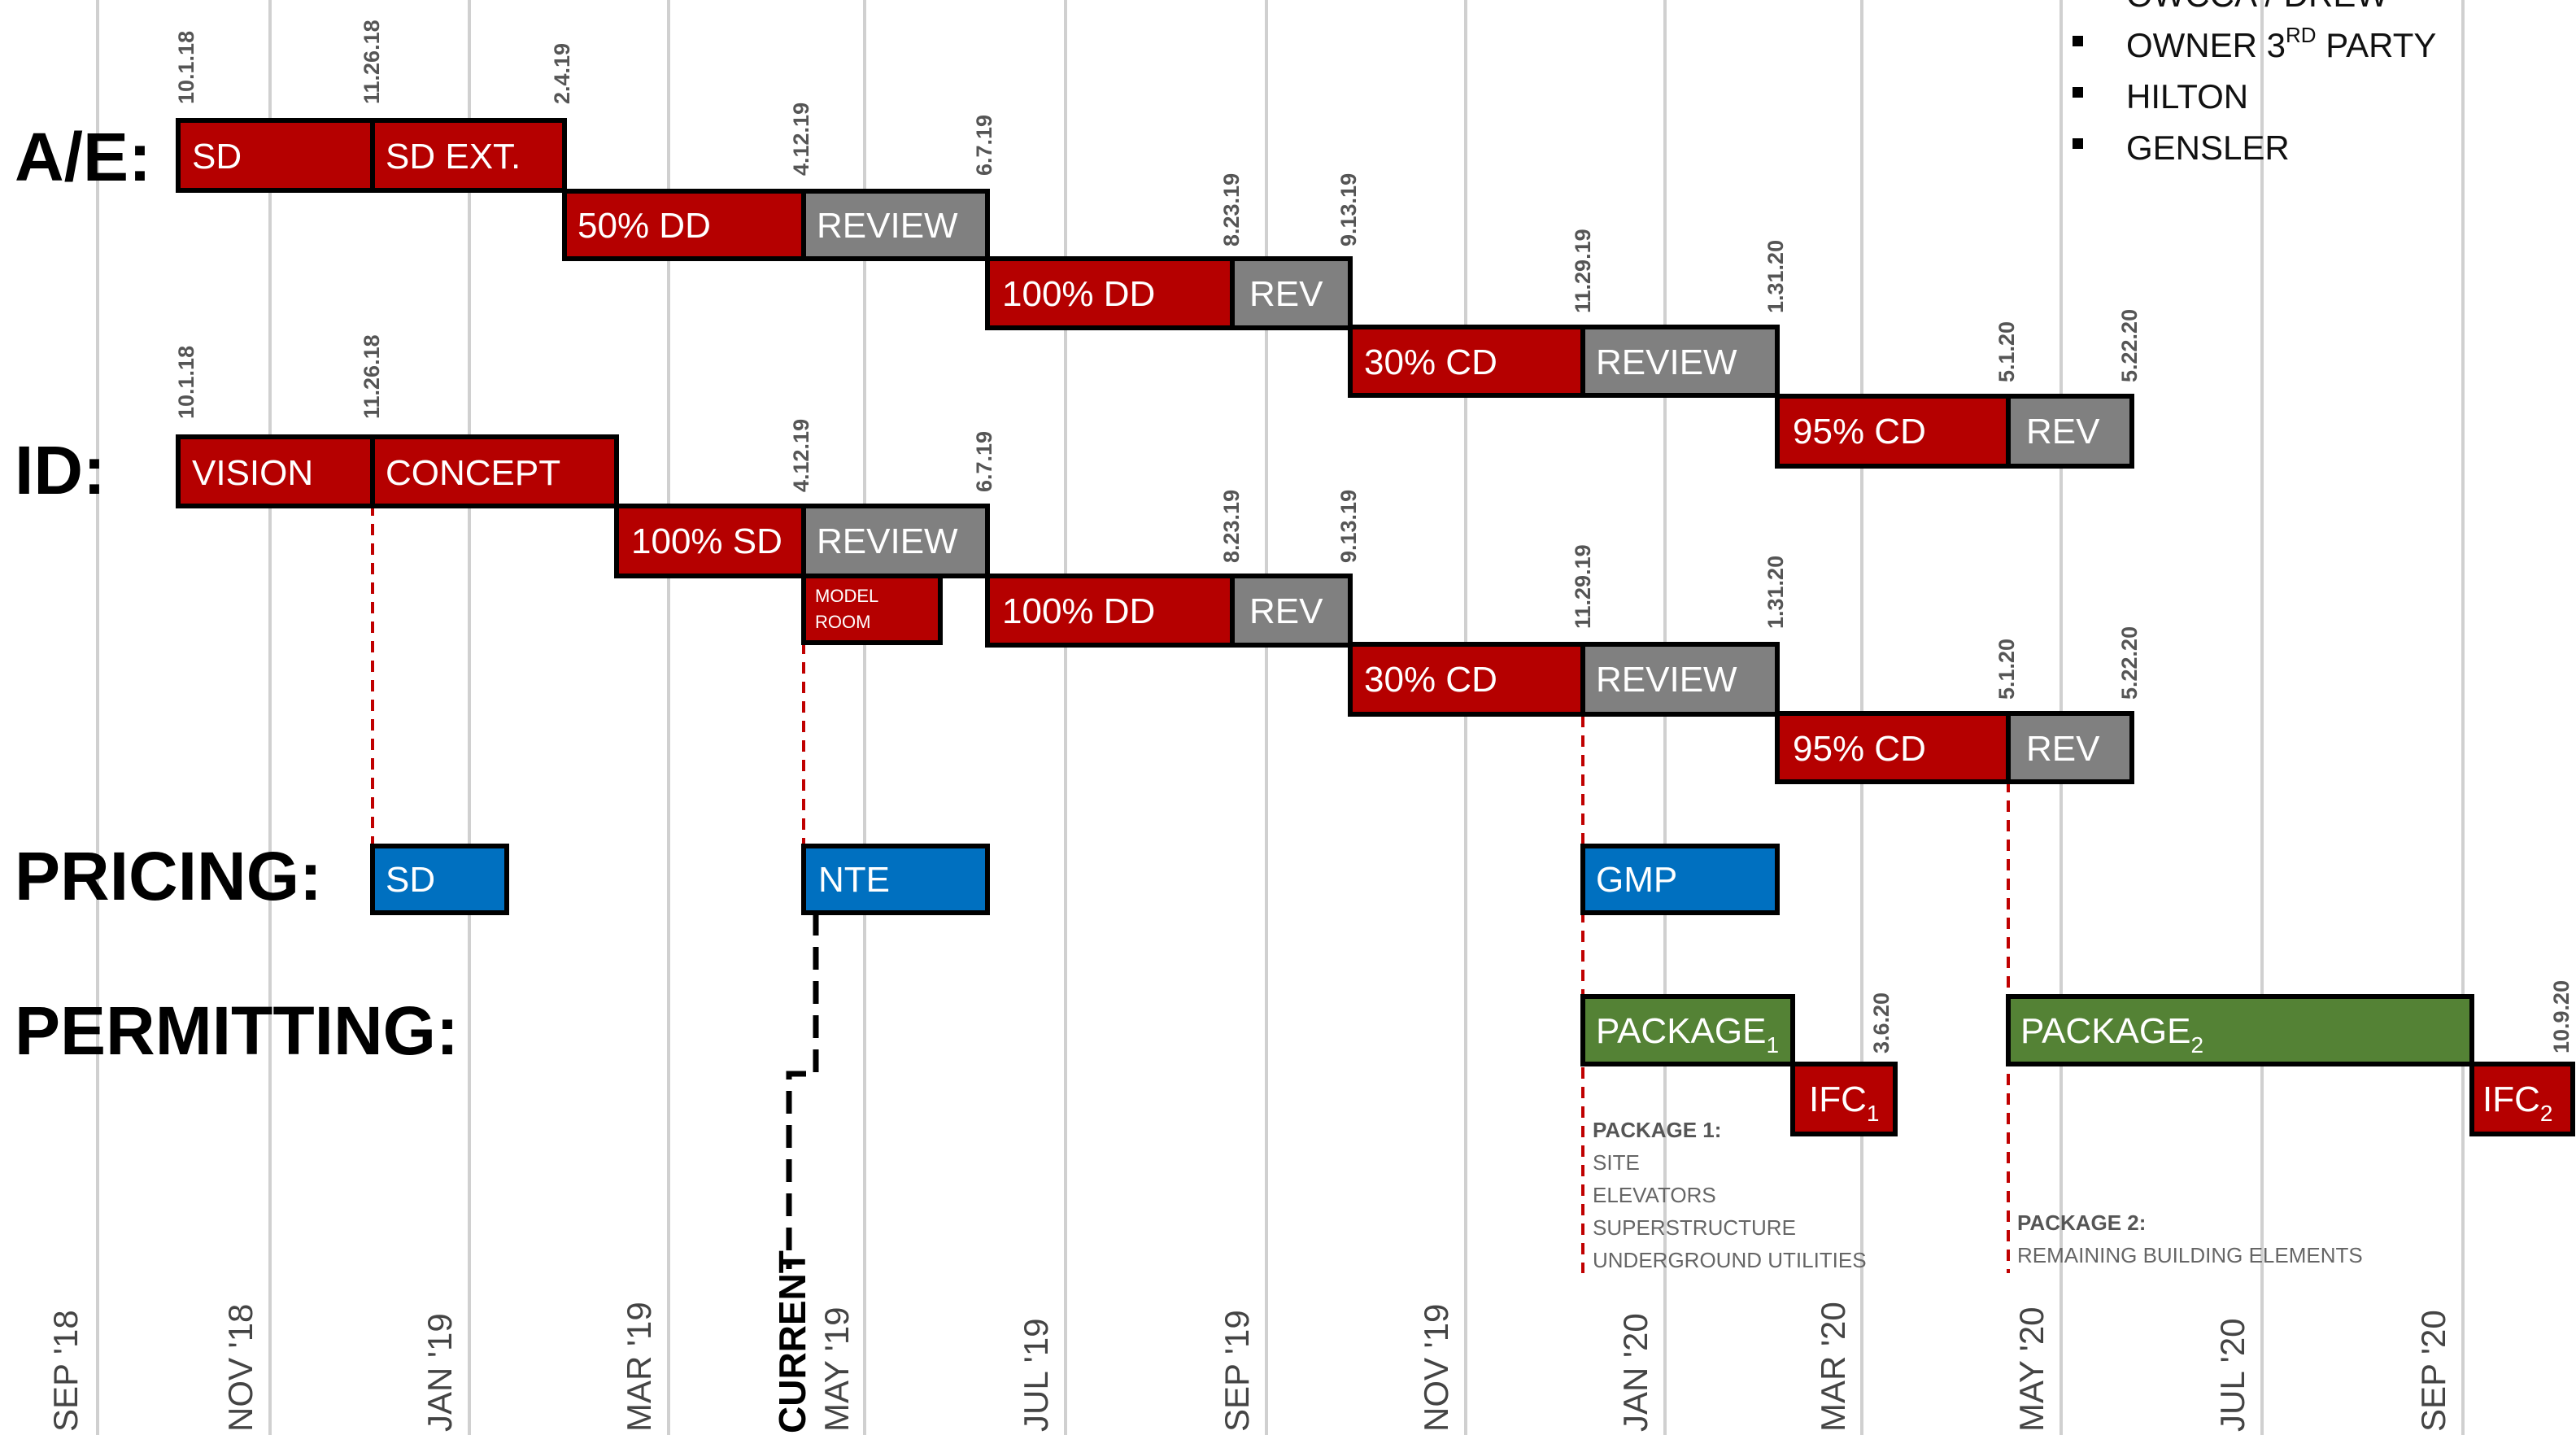 This screenshot has height=1435, width=2576. I want to click on month-label: NOV '19, so click(1436, 1368).